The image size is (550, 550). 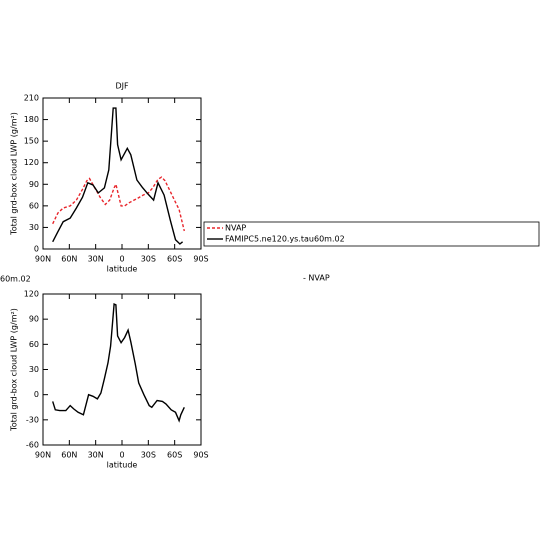 I want to click on y-tick-label: 180, so click(x=31, y=119).